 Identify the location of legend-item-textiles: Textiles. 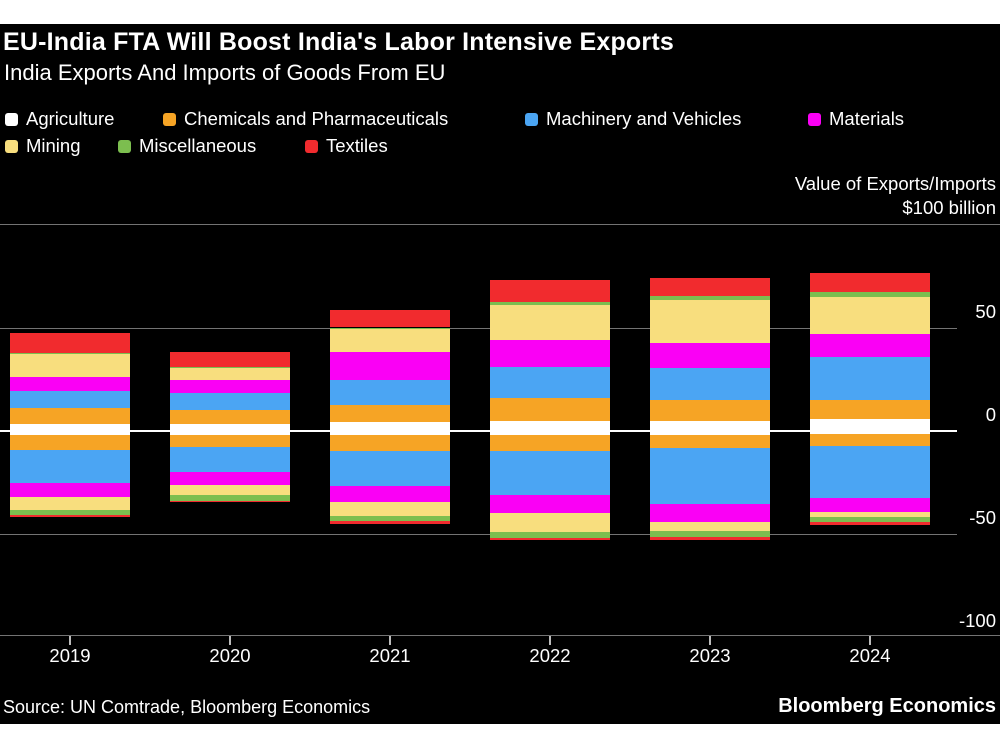
(346, 145).